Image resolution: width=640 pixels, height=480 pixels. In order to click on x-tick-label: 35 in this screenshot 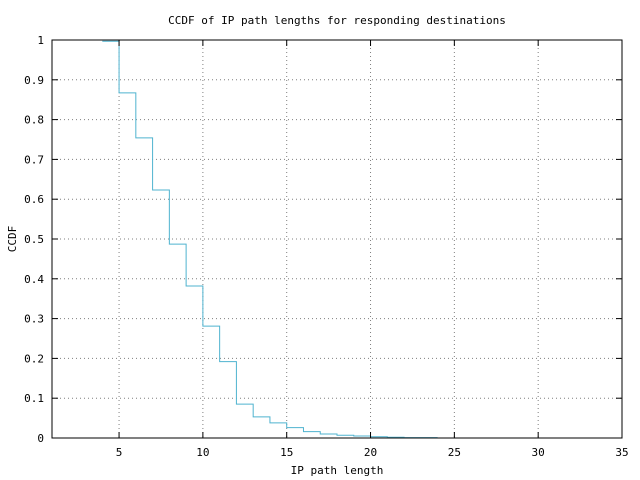, I will do `click(621, 452)`.